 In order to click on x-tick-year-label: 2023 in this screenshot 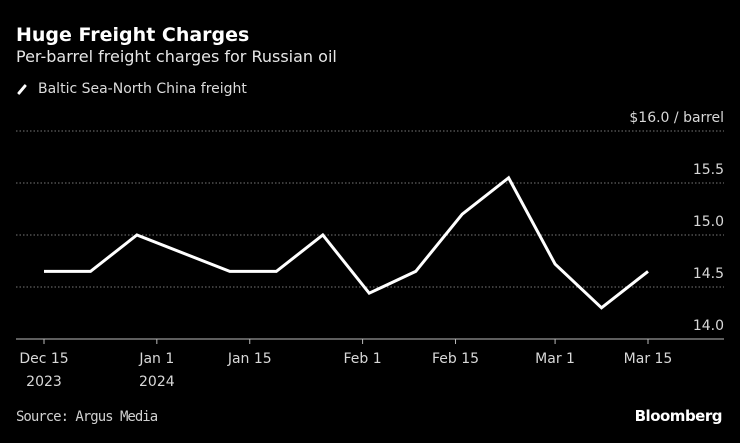, I will do `click(44, 382)`.